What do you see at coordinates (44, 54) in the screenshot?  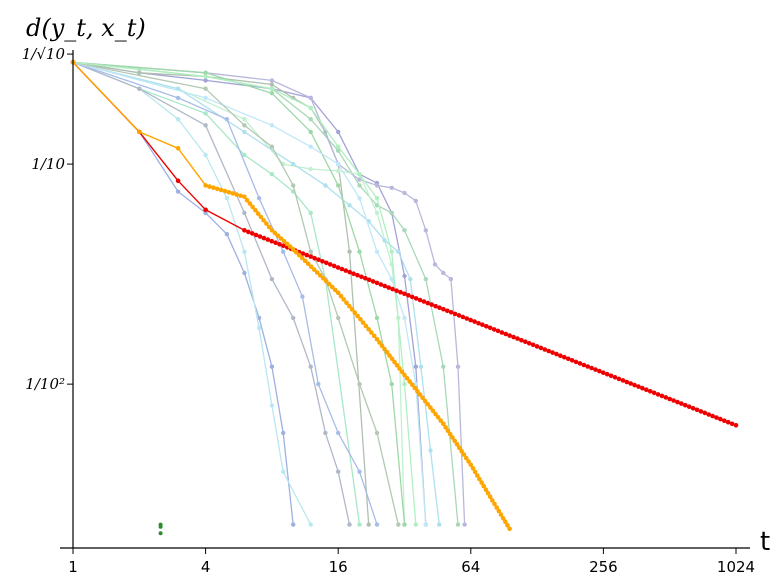 I see `y-tick-label: 1/√10` at bounding box center [44, 54].